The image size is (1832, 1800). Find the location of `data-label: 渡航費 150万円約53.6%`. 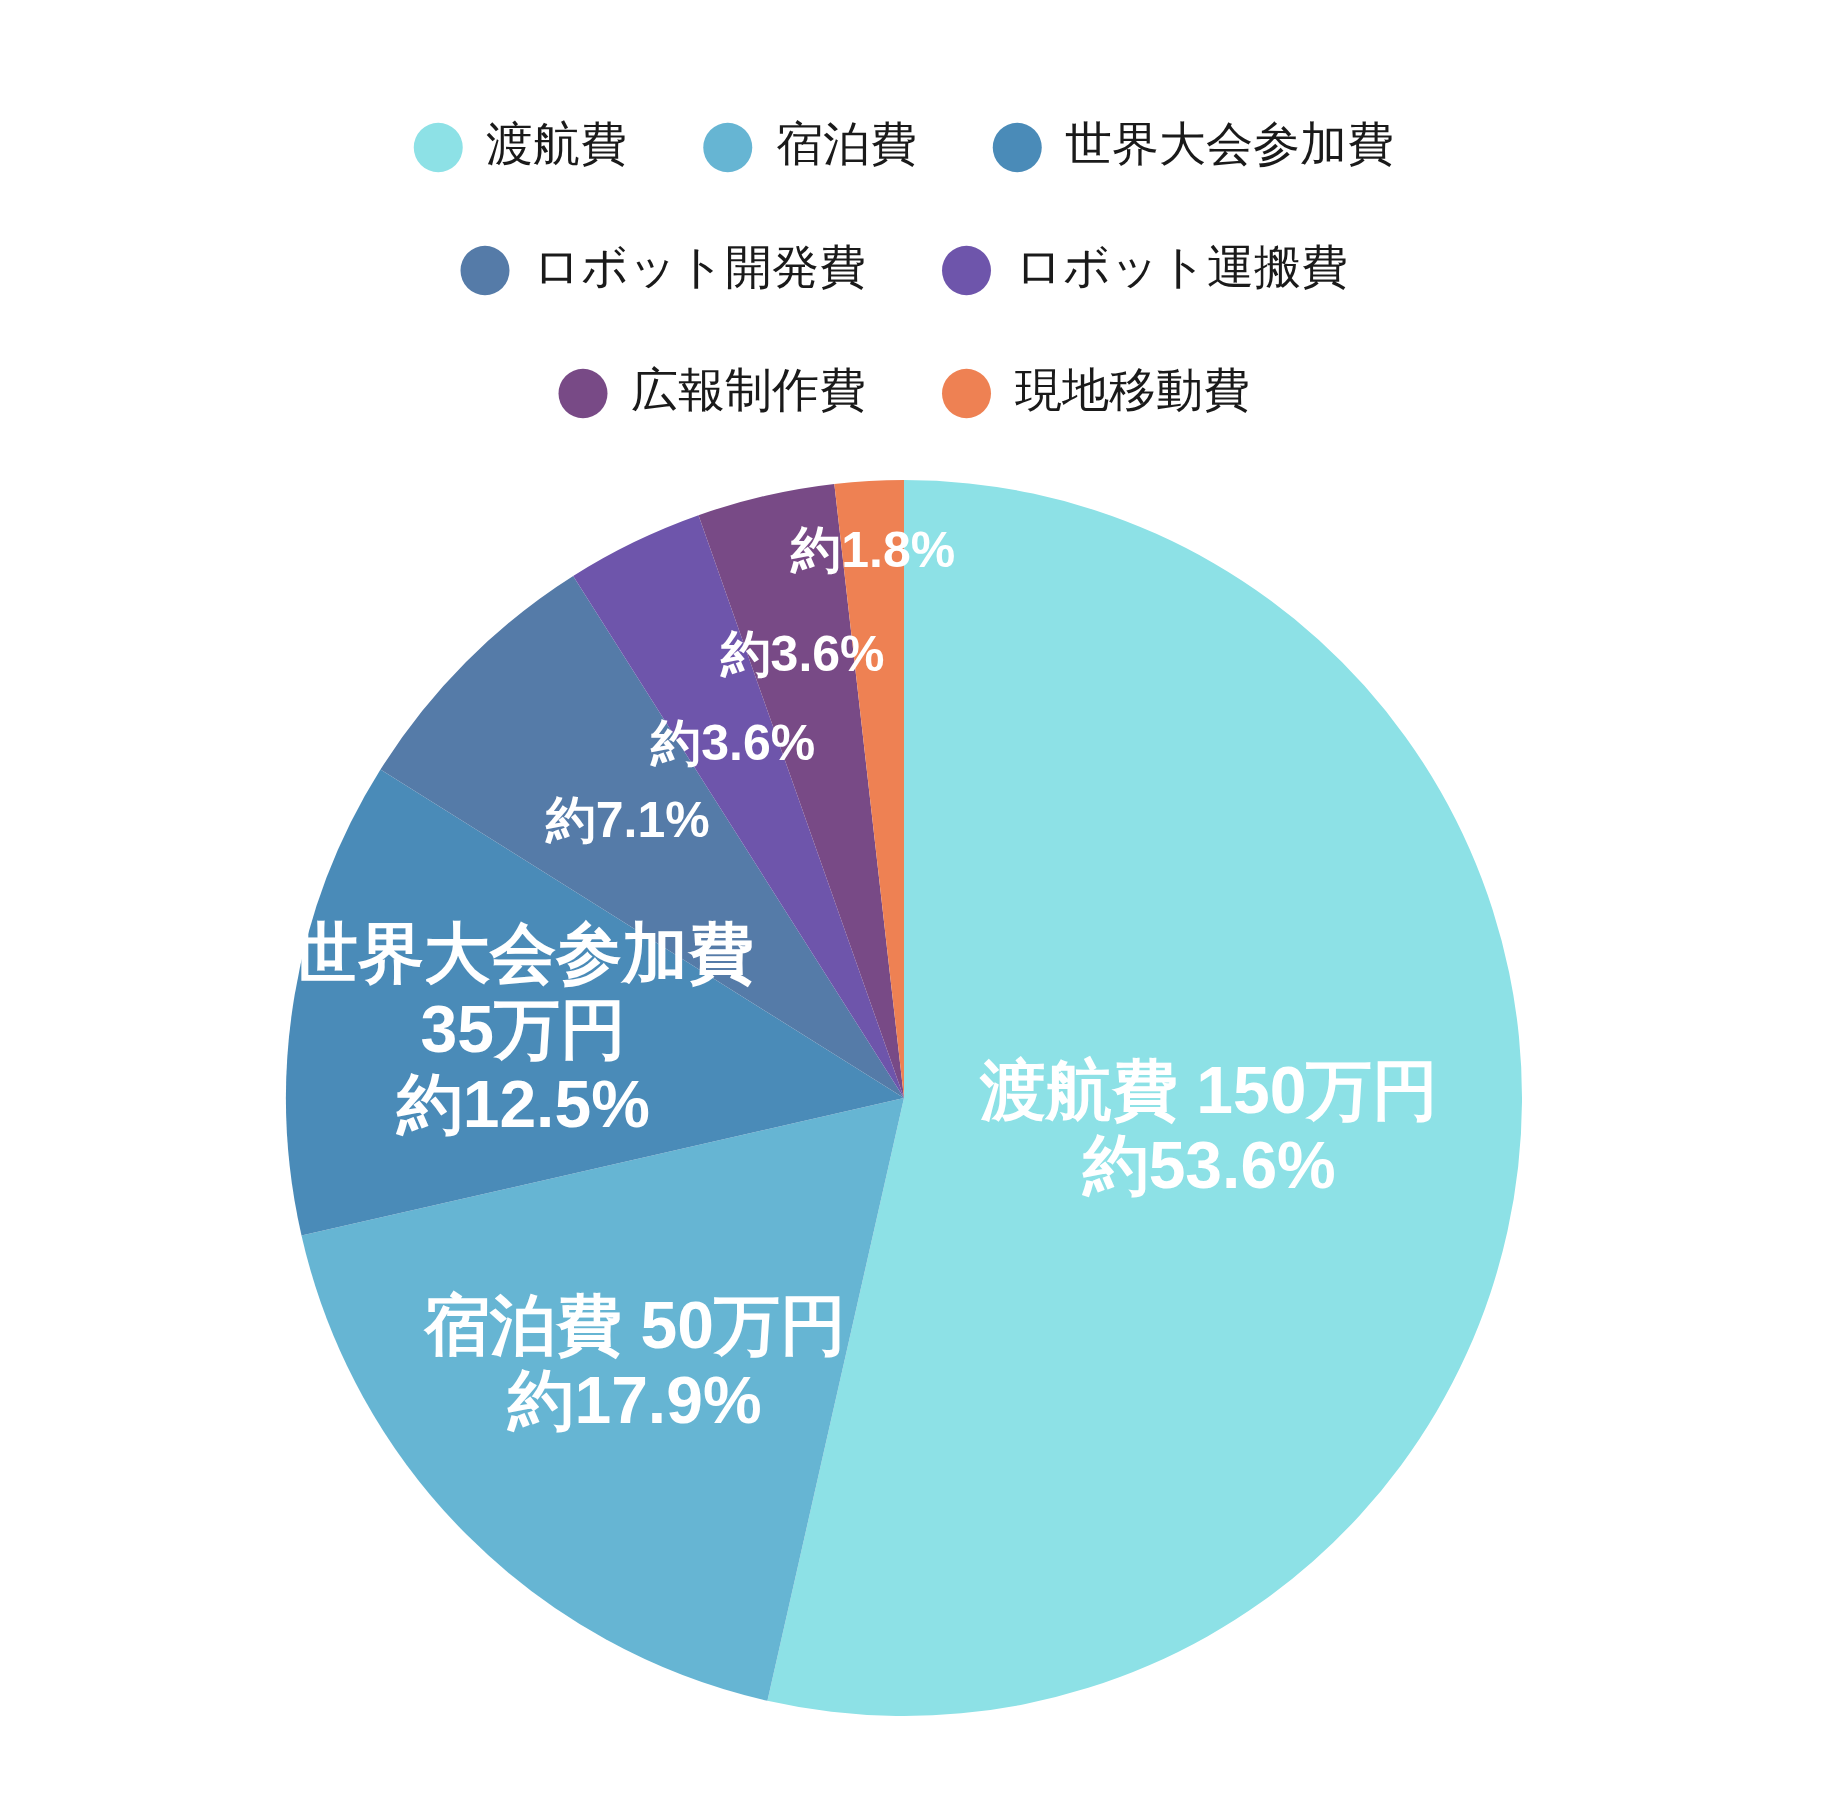

data-label: 渡航費 150万円約53.6% is located at coordinates (1208, 1127).